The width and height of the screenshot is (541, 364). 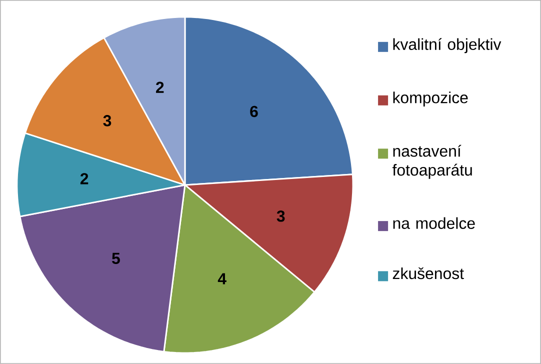 I want to click on legend-label: kvalitní objektiv, so click(x=447, y=46).